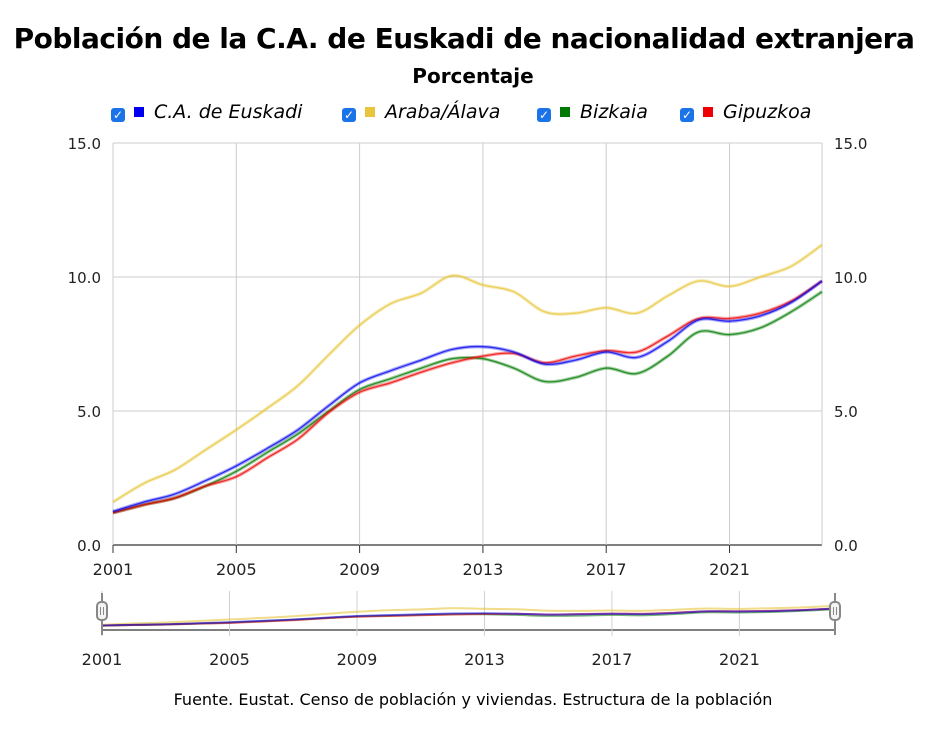 This screenshot has width=928, height=735. I want to click on y-tick-label-left: 0.0, so click(89, 546).